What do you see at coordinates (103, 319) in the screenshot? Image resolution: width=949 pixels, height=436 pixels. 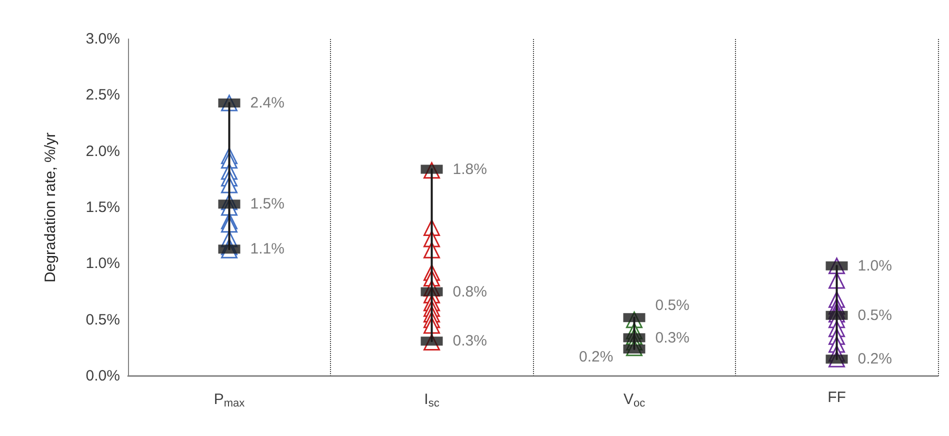 I see `y-tick-label: 0.5%` at bounding box center [103, 319].